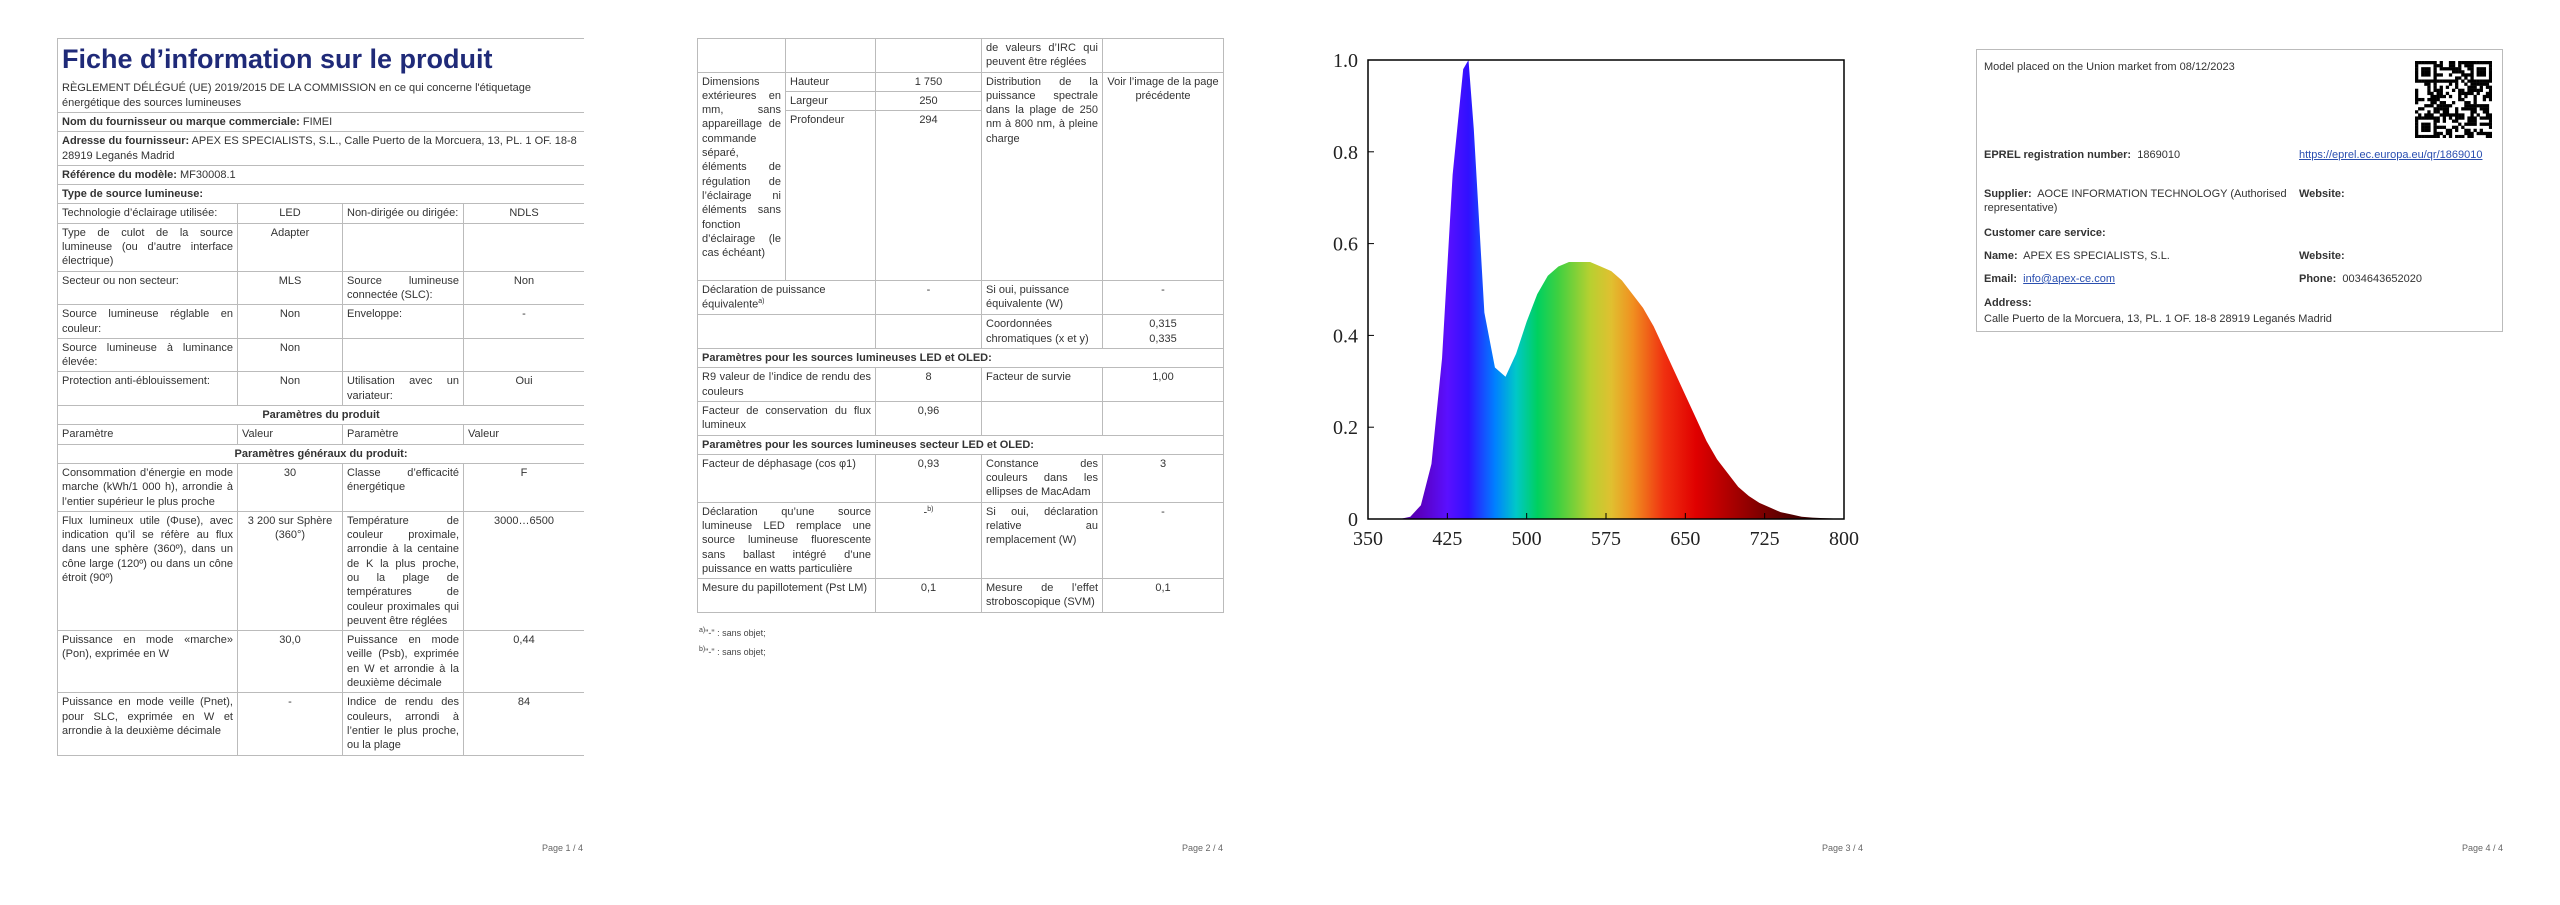  Describe the element at coordinates (2318, 279) in the screenshot. I see `text: Phone:` at that location.